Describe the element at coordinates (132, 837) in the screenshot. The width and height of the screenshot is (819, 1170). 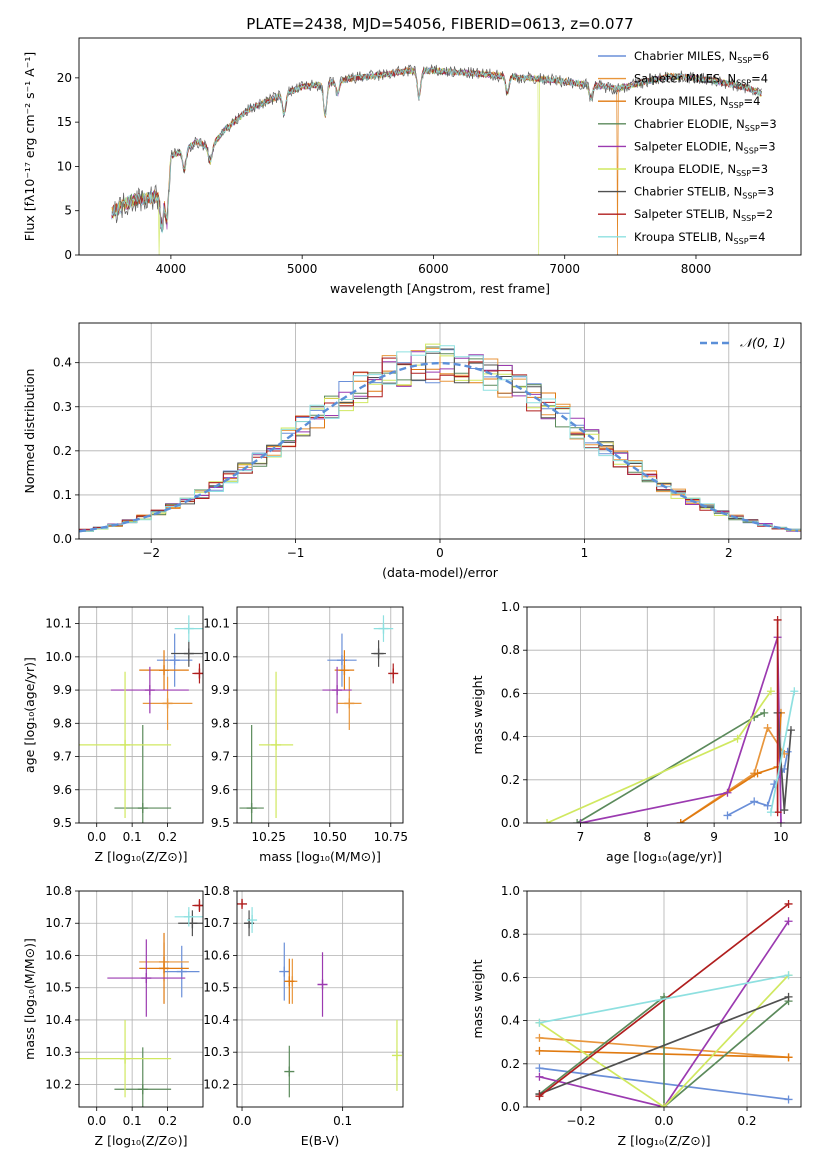
I see `x-tick-label: 0.1` at that location.